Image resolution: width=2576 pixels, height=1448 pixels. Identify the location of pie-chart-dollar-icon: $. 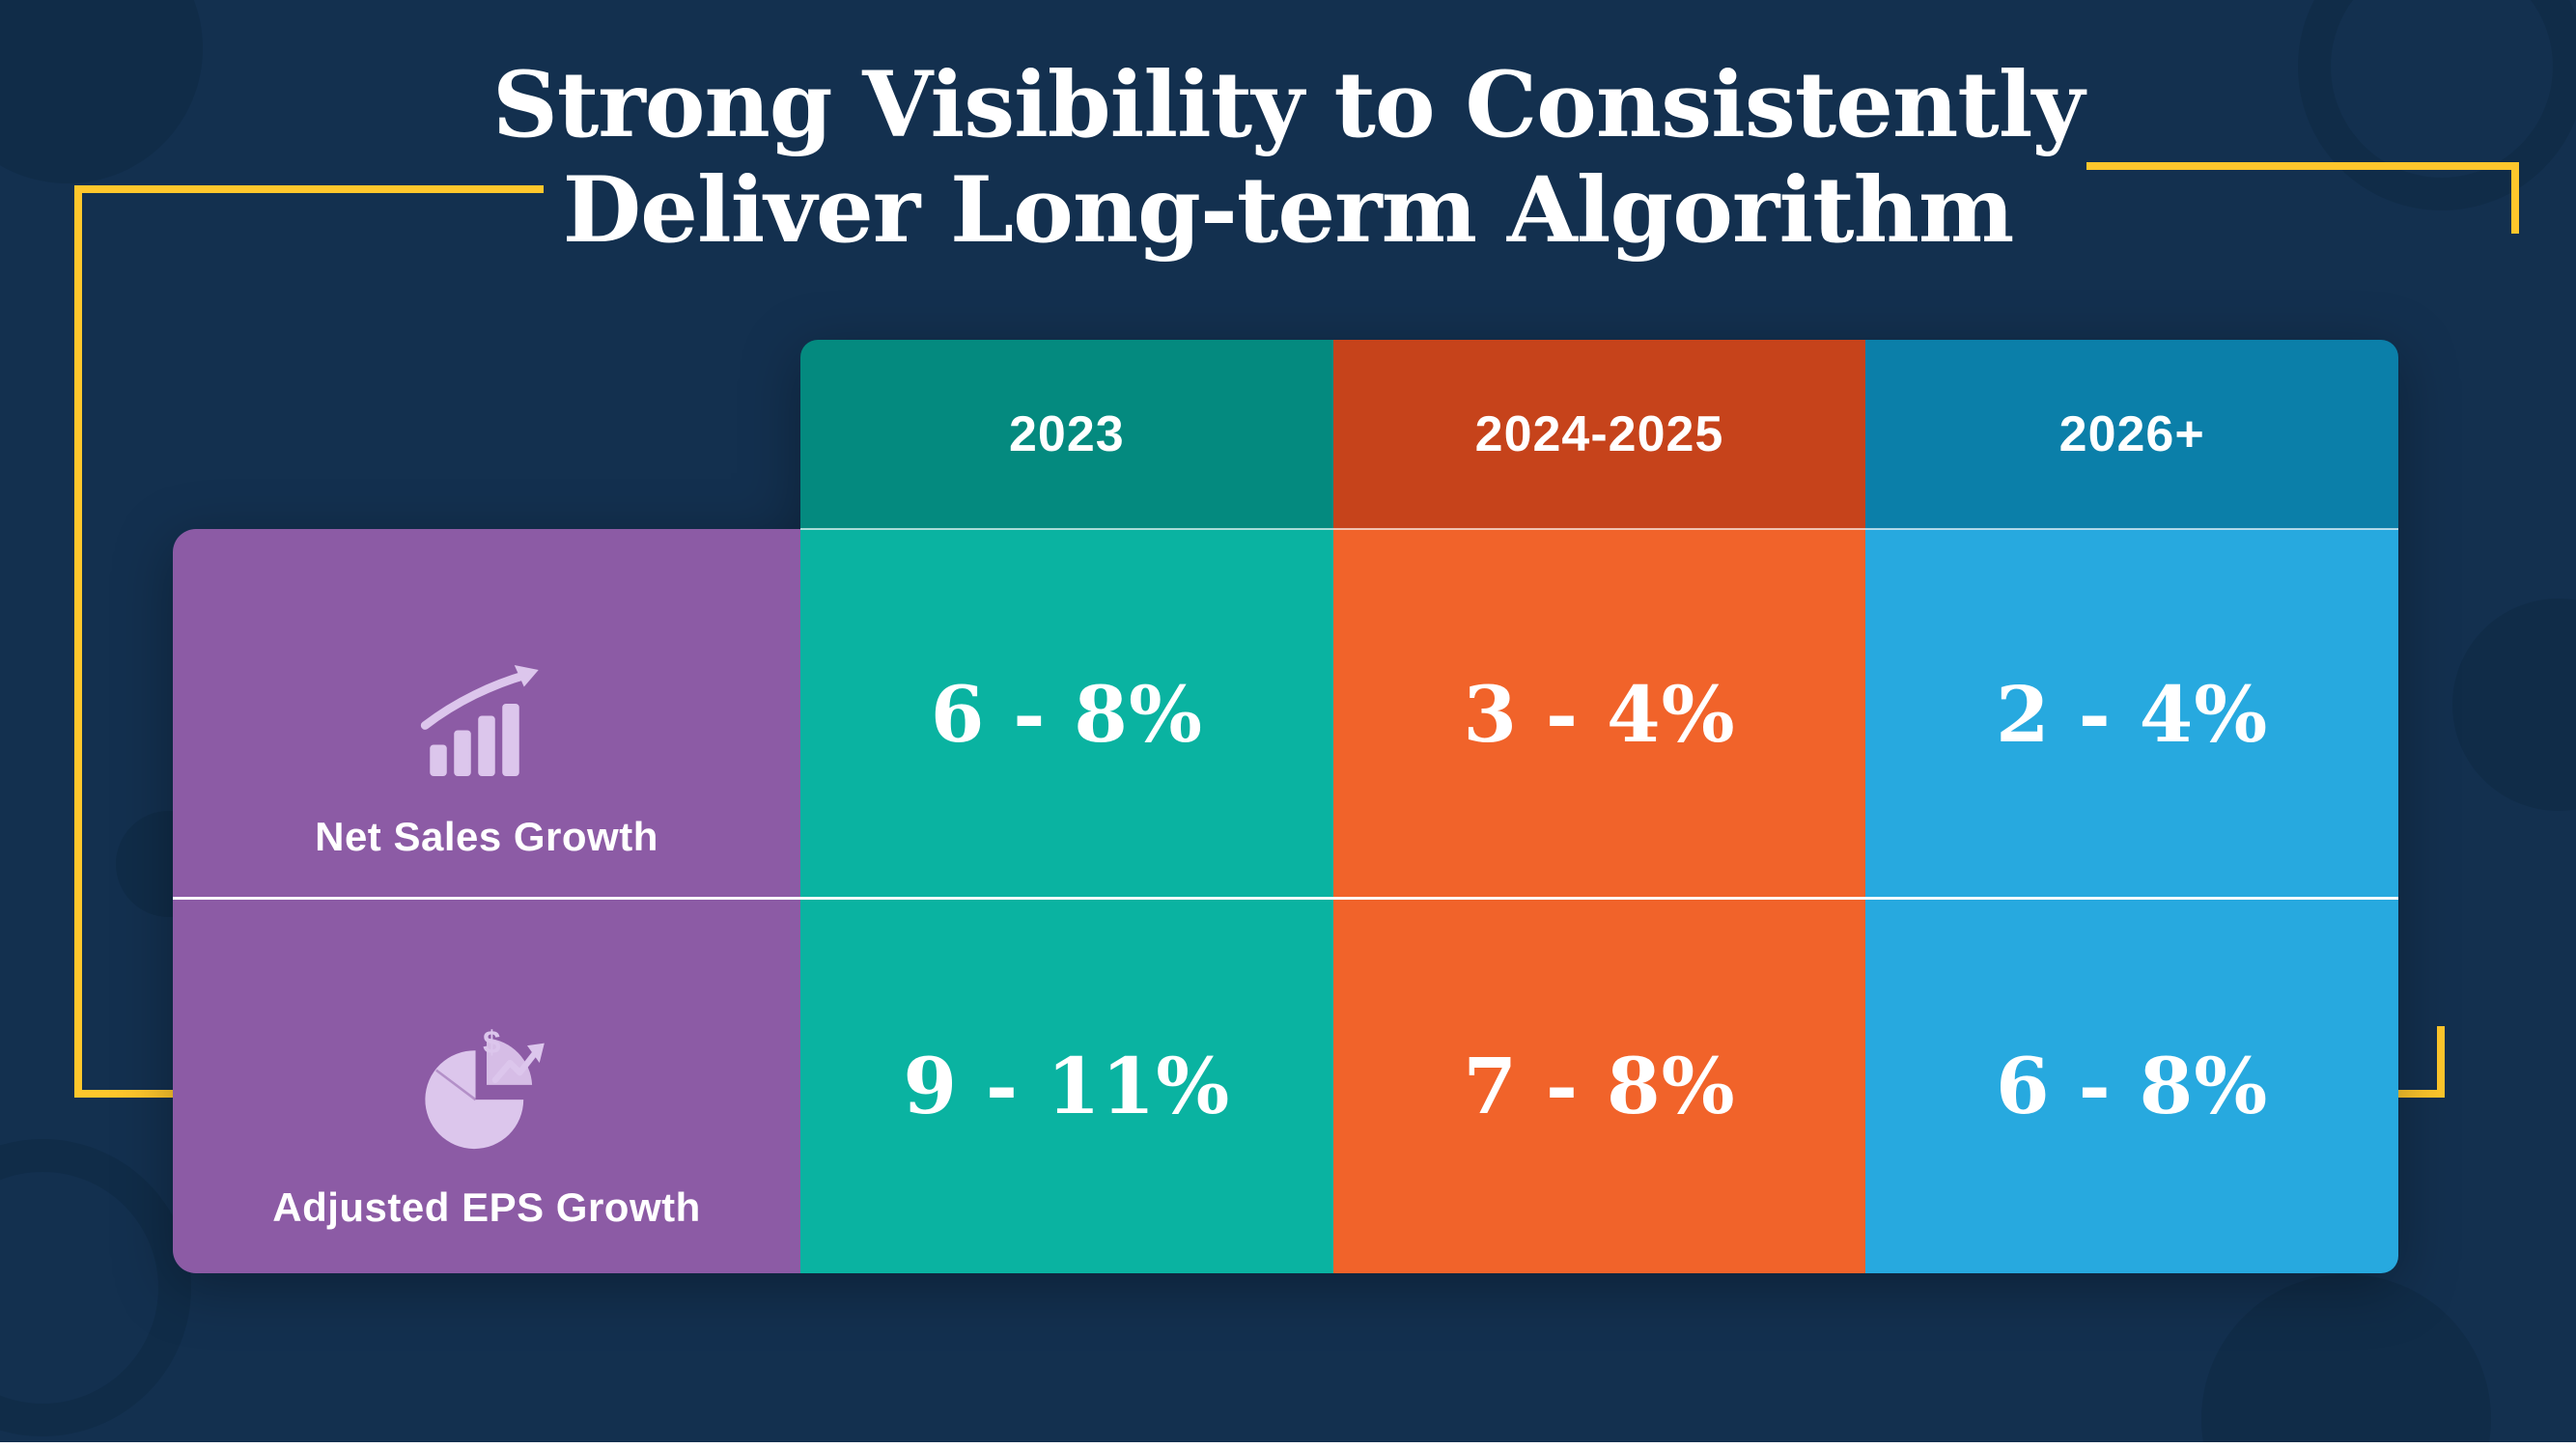
(487, 1093).